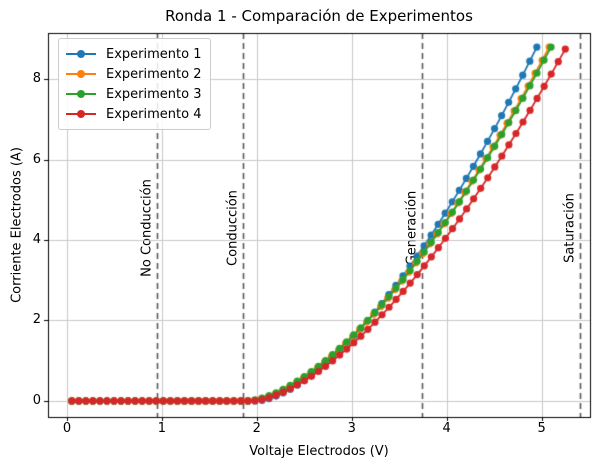 The width and height of the screenshot is (600, 471). I want to click on legend-item-label: Experimento 2, so click(154, 74).